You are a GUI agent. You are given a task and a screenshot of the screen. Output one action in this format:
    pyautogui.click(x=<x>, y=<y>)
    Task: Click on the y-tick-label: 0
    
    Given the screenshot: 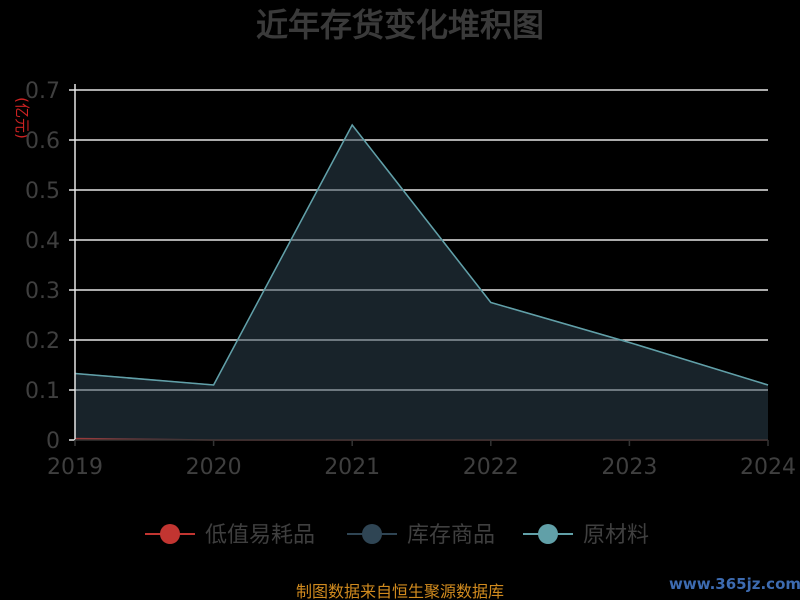 What is the action you would take?
    pyautogui.click(x=53, y=441)
    